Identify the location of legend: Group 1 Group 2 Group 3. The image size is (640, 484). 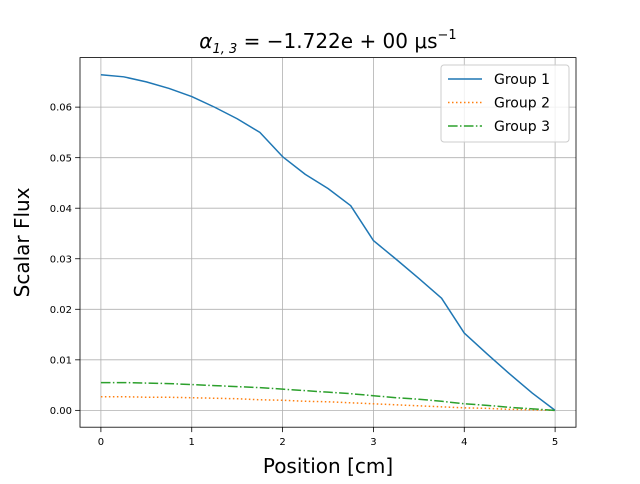
(505, 103).